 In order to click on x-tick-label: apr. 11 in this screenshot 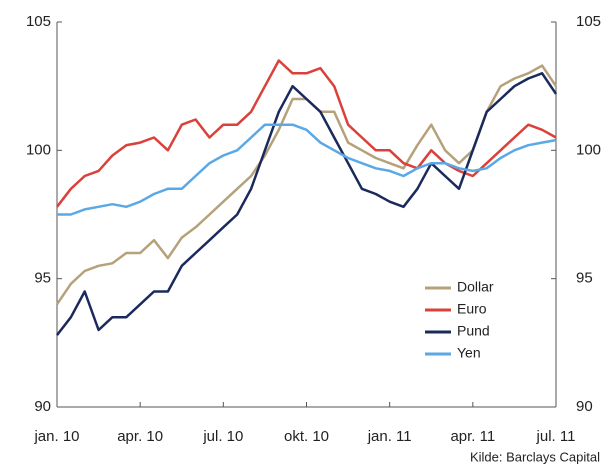, I will do `click(472, 436)`.